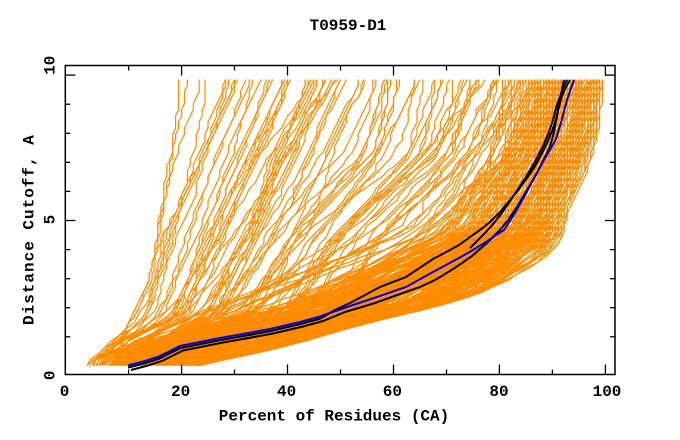 The image size is (680, 440). I want to click on svg-text: 40, so click(286, 392).